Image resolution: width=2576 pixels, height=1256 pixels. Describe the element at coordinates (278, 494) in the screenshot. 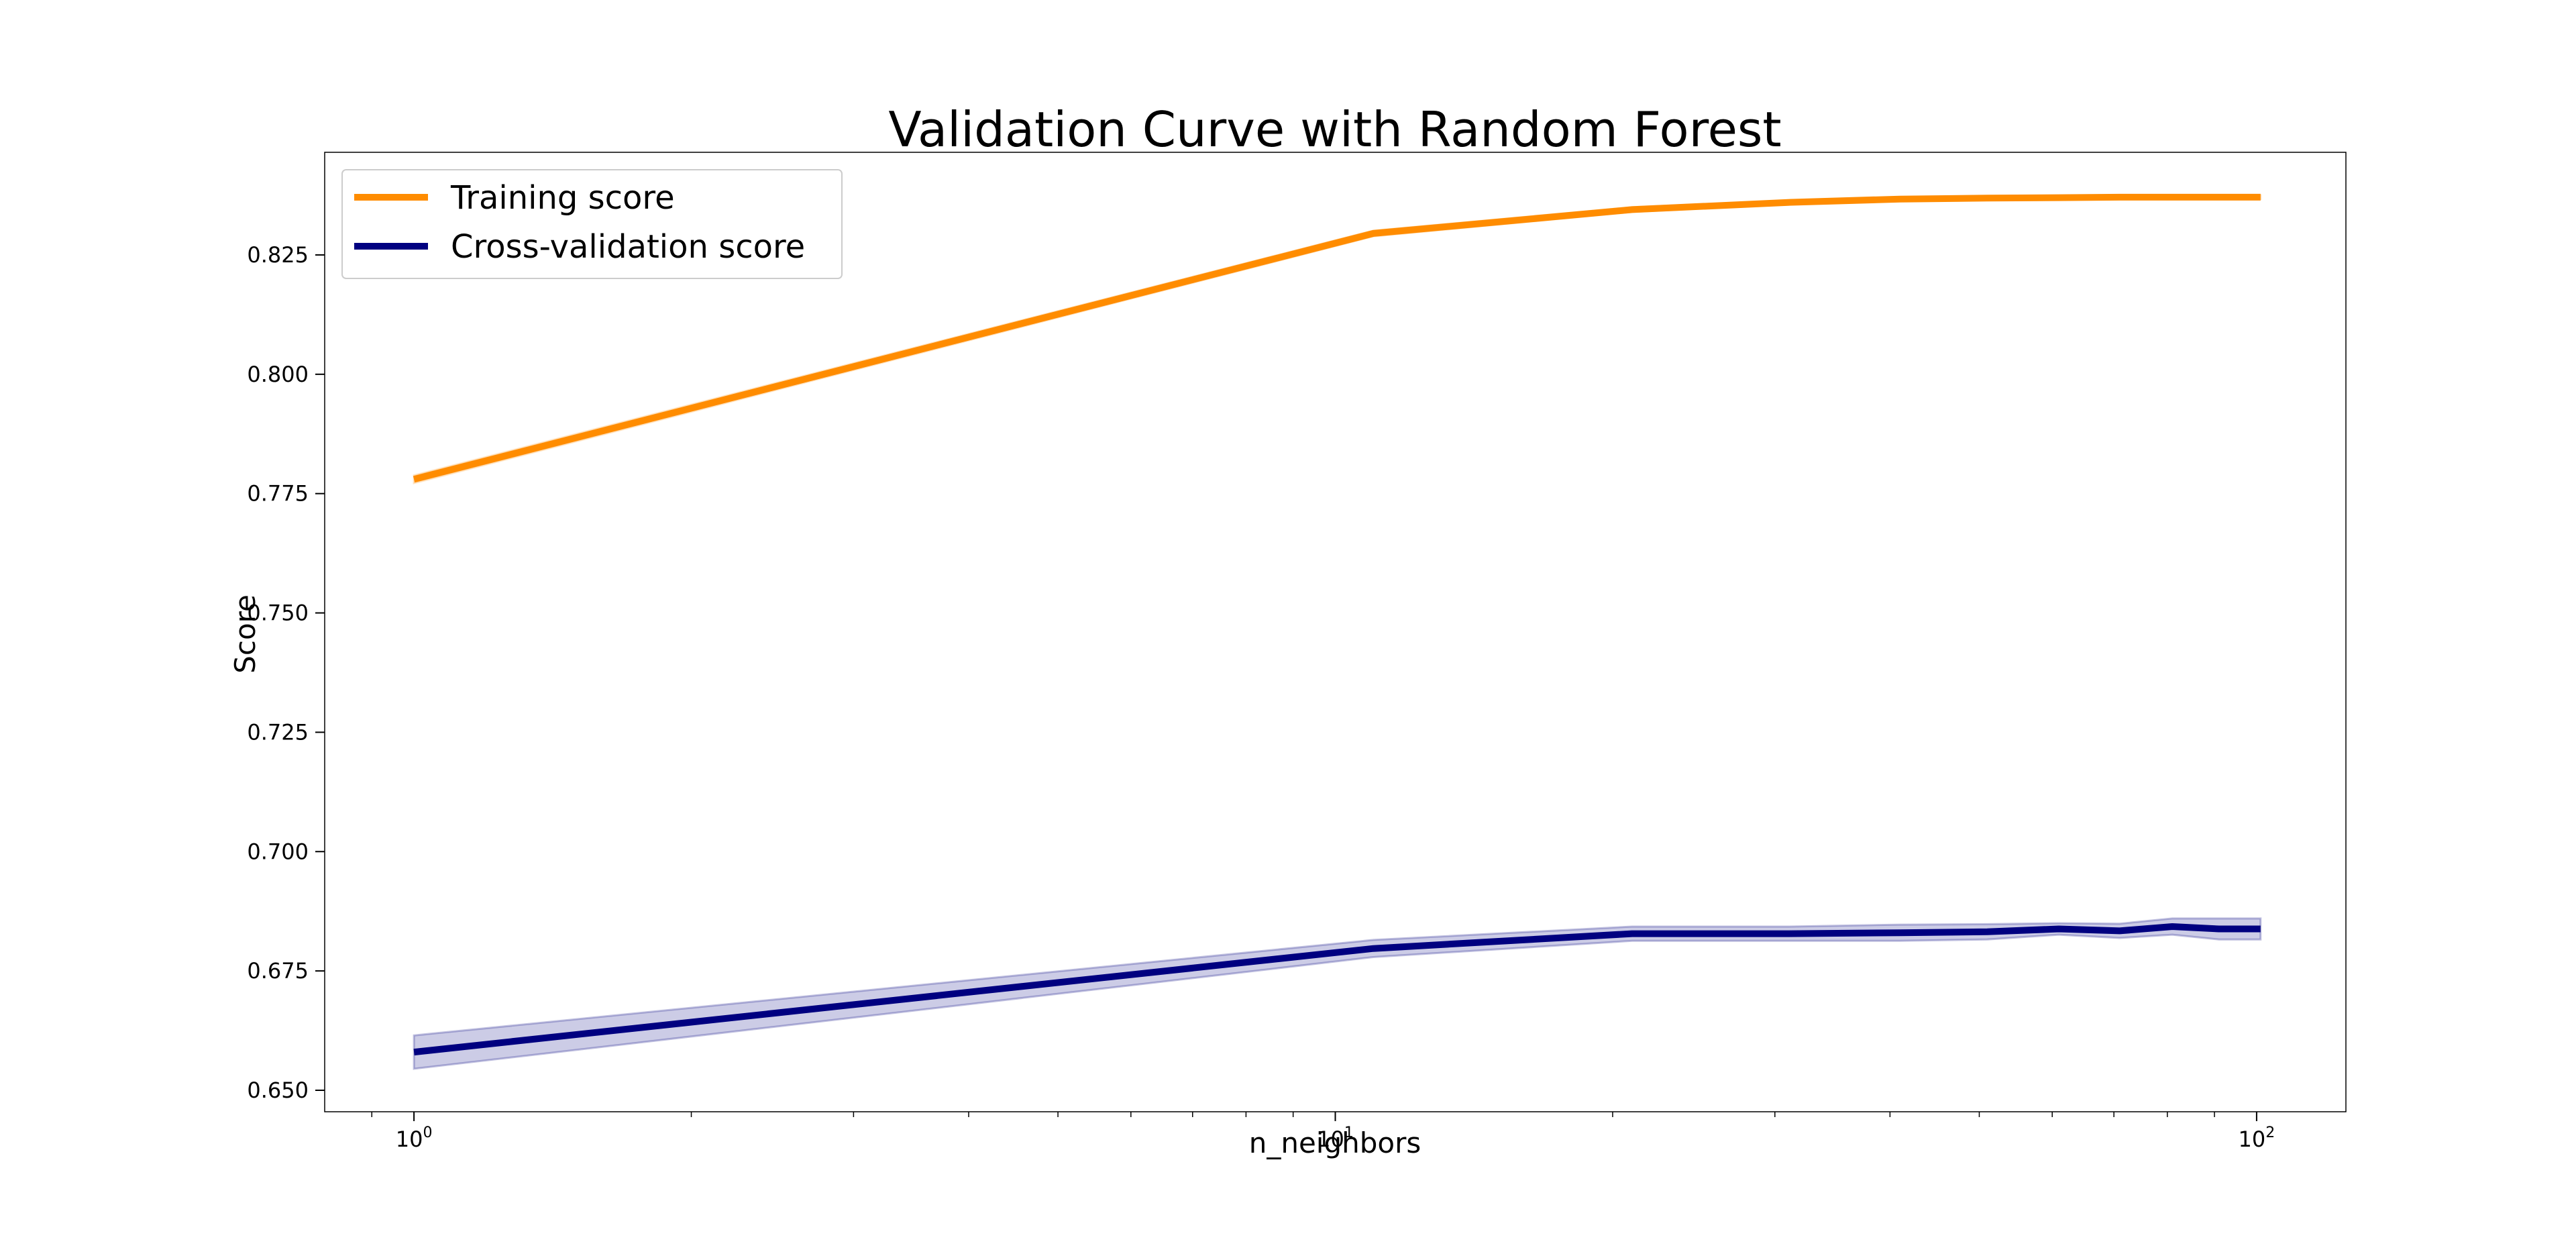

I see `y-tick-label: 0.775` at that location.